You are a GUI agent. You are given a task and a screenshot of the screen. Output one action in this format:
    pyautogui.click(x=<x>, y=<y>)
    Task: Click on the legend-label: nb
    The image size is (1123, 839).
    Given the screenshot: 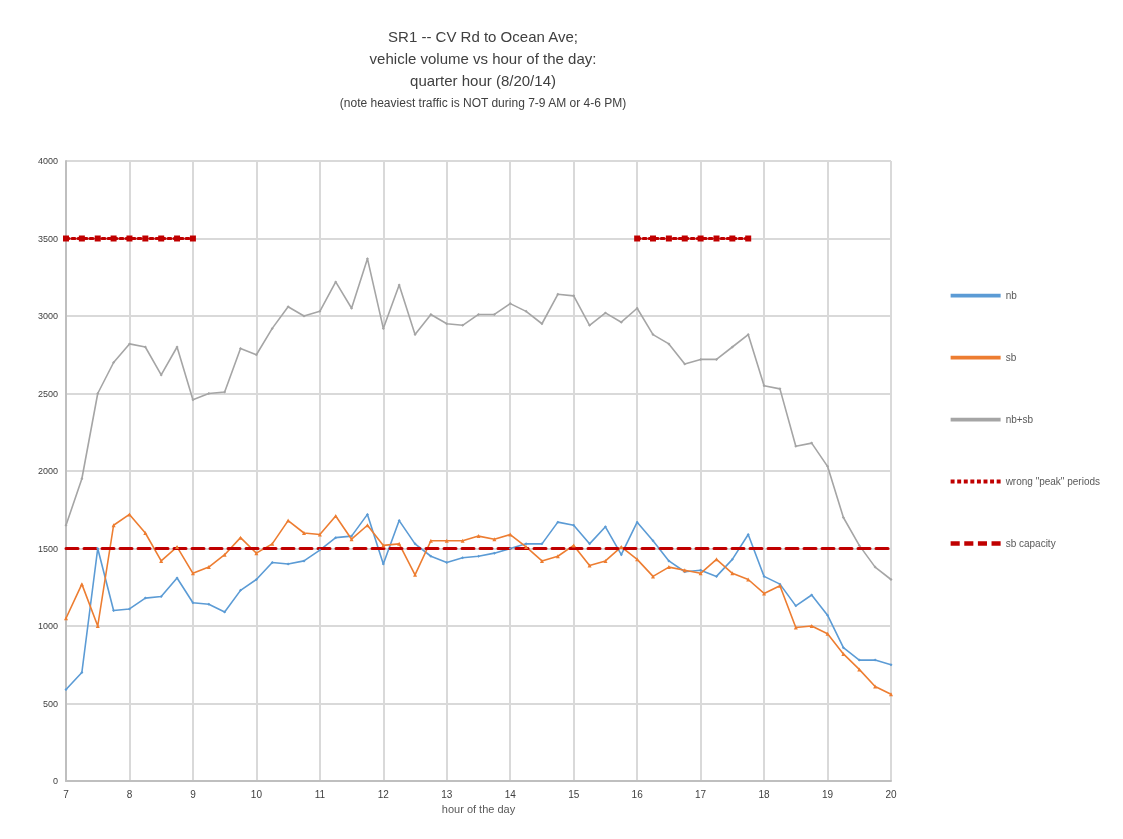 What is the action you would take?
    pyautogui.click(x=1011, y=295)
    